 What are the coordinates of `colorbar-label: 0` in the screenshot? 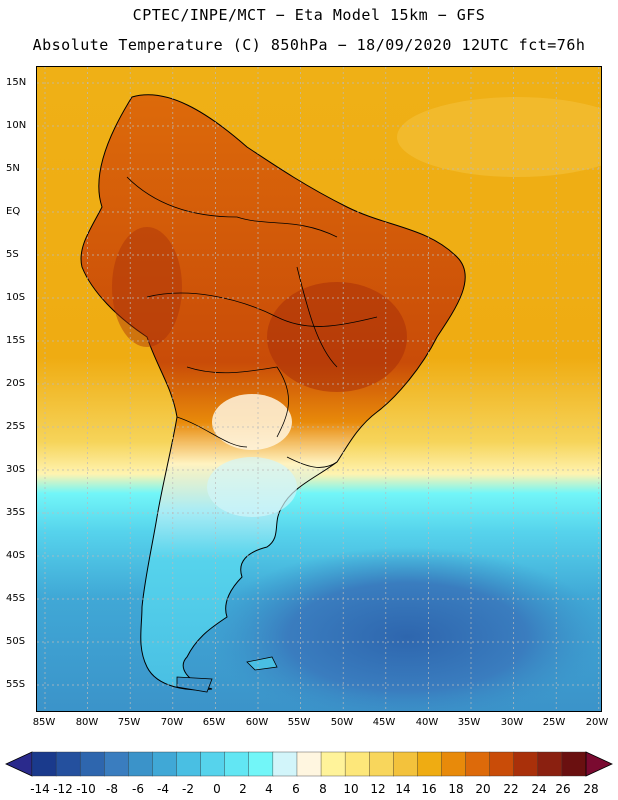 It's located at (217, 789).